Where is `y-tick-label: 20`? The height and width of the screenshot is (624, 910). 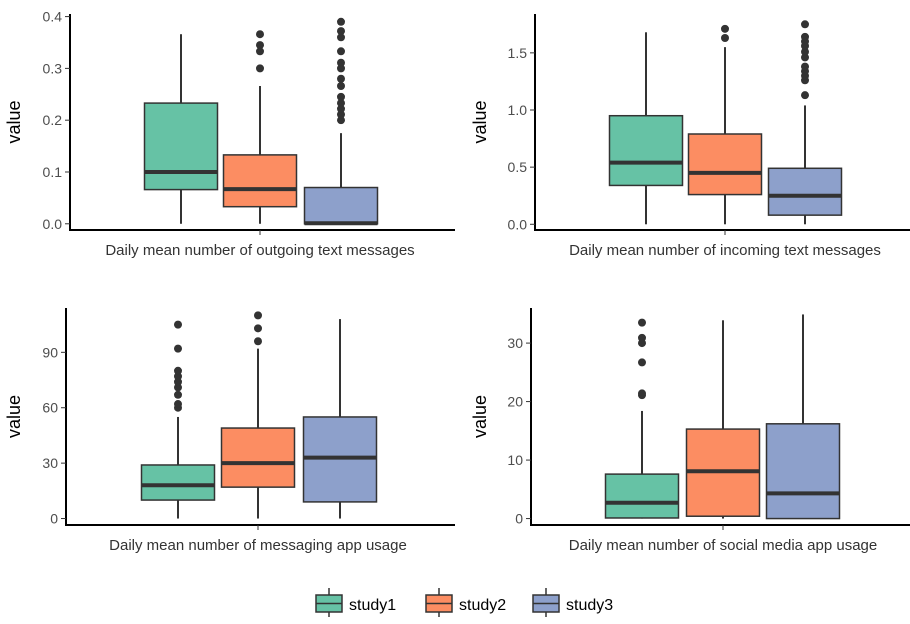 y-tick-label: 20 is located at coordinates (515, 402).